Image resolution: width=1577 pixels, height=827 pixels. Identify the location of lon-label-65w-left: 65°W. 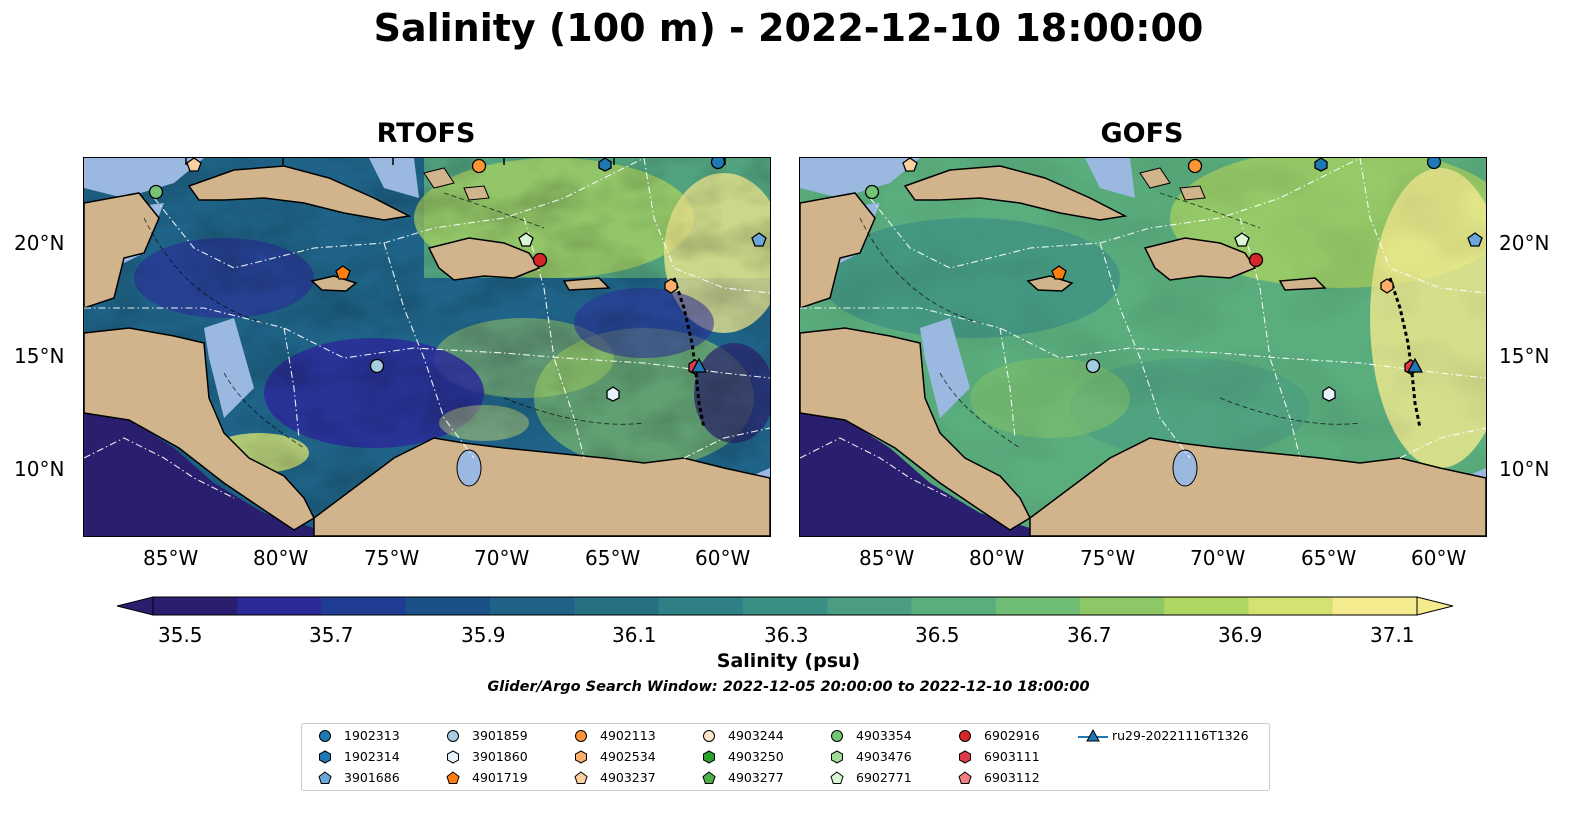
(613, 558).